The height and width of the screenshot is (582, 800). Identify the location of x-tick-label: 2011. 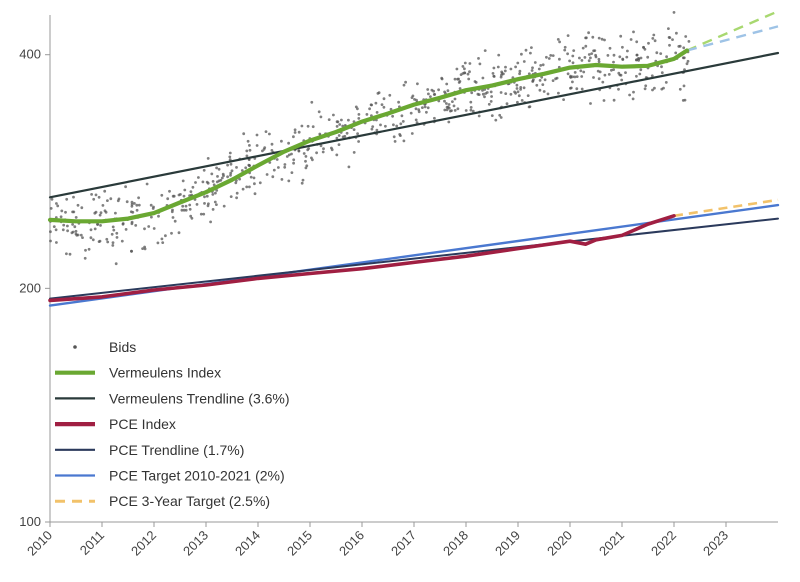
(92, 543).